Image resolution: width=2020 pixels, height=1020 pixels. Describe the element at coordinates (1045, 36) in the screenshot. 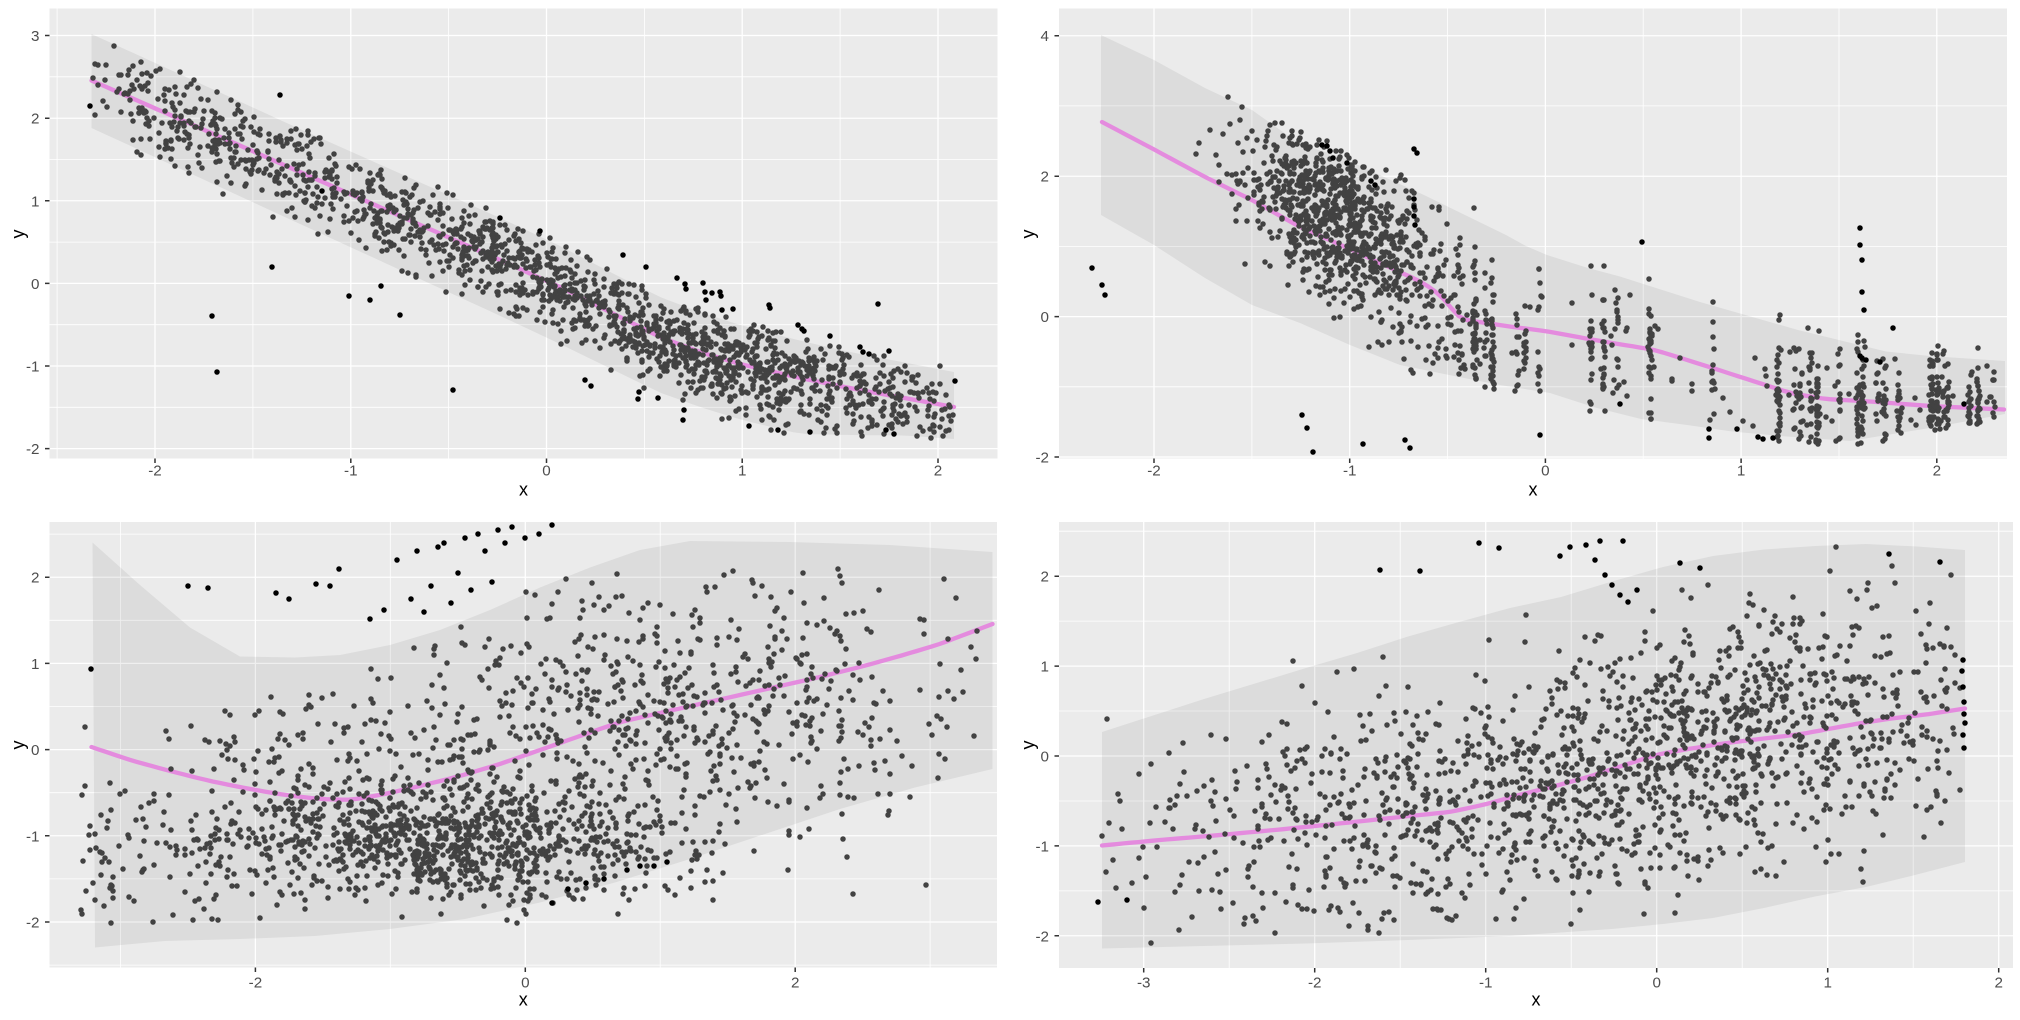

I see `svg-text: 4` at that location.